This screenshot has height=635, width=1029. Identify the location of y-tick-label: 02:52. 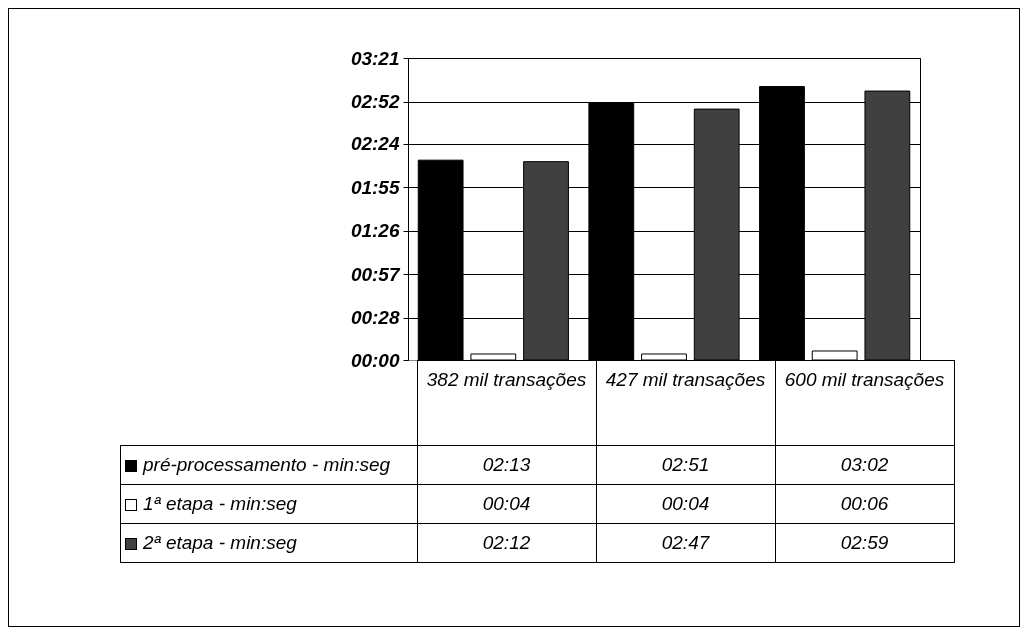
(375, 102).